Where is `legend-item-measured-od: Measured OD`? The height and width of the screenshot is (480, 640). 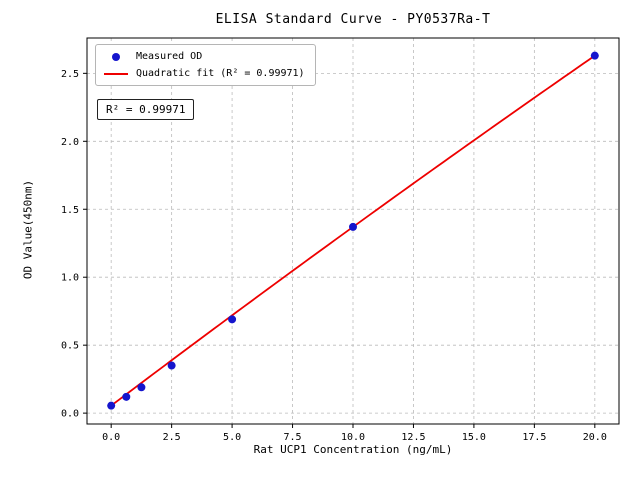
legend-item-measured-od: Measured OD is located at coordinates (204, 56).